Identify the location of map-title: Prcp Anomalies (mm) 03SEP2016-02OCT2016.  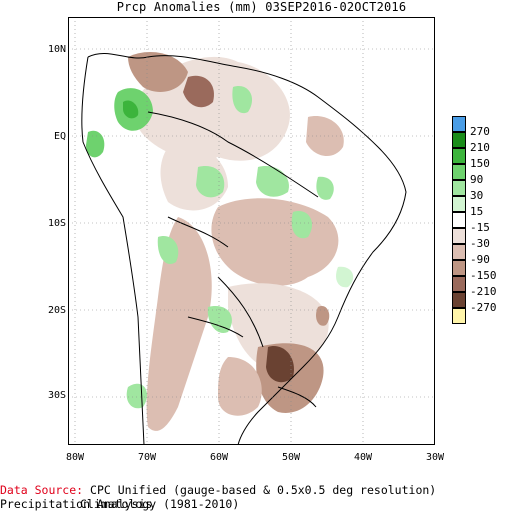
(261, 7).